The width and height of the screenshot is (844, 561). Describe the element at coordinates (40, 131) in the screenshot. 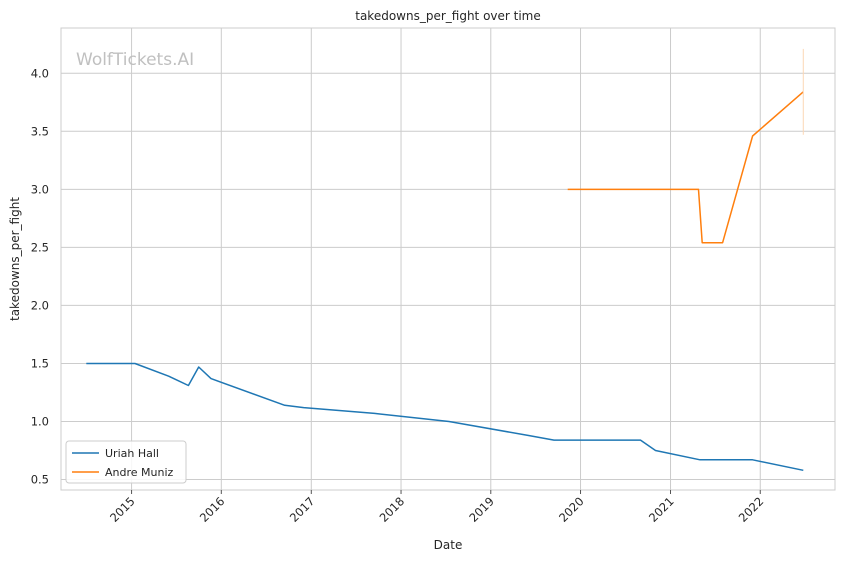

I see `y-tick-label: 3.5` at that location.